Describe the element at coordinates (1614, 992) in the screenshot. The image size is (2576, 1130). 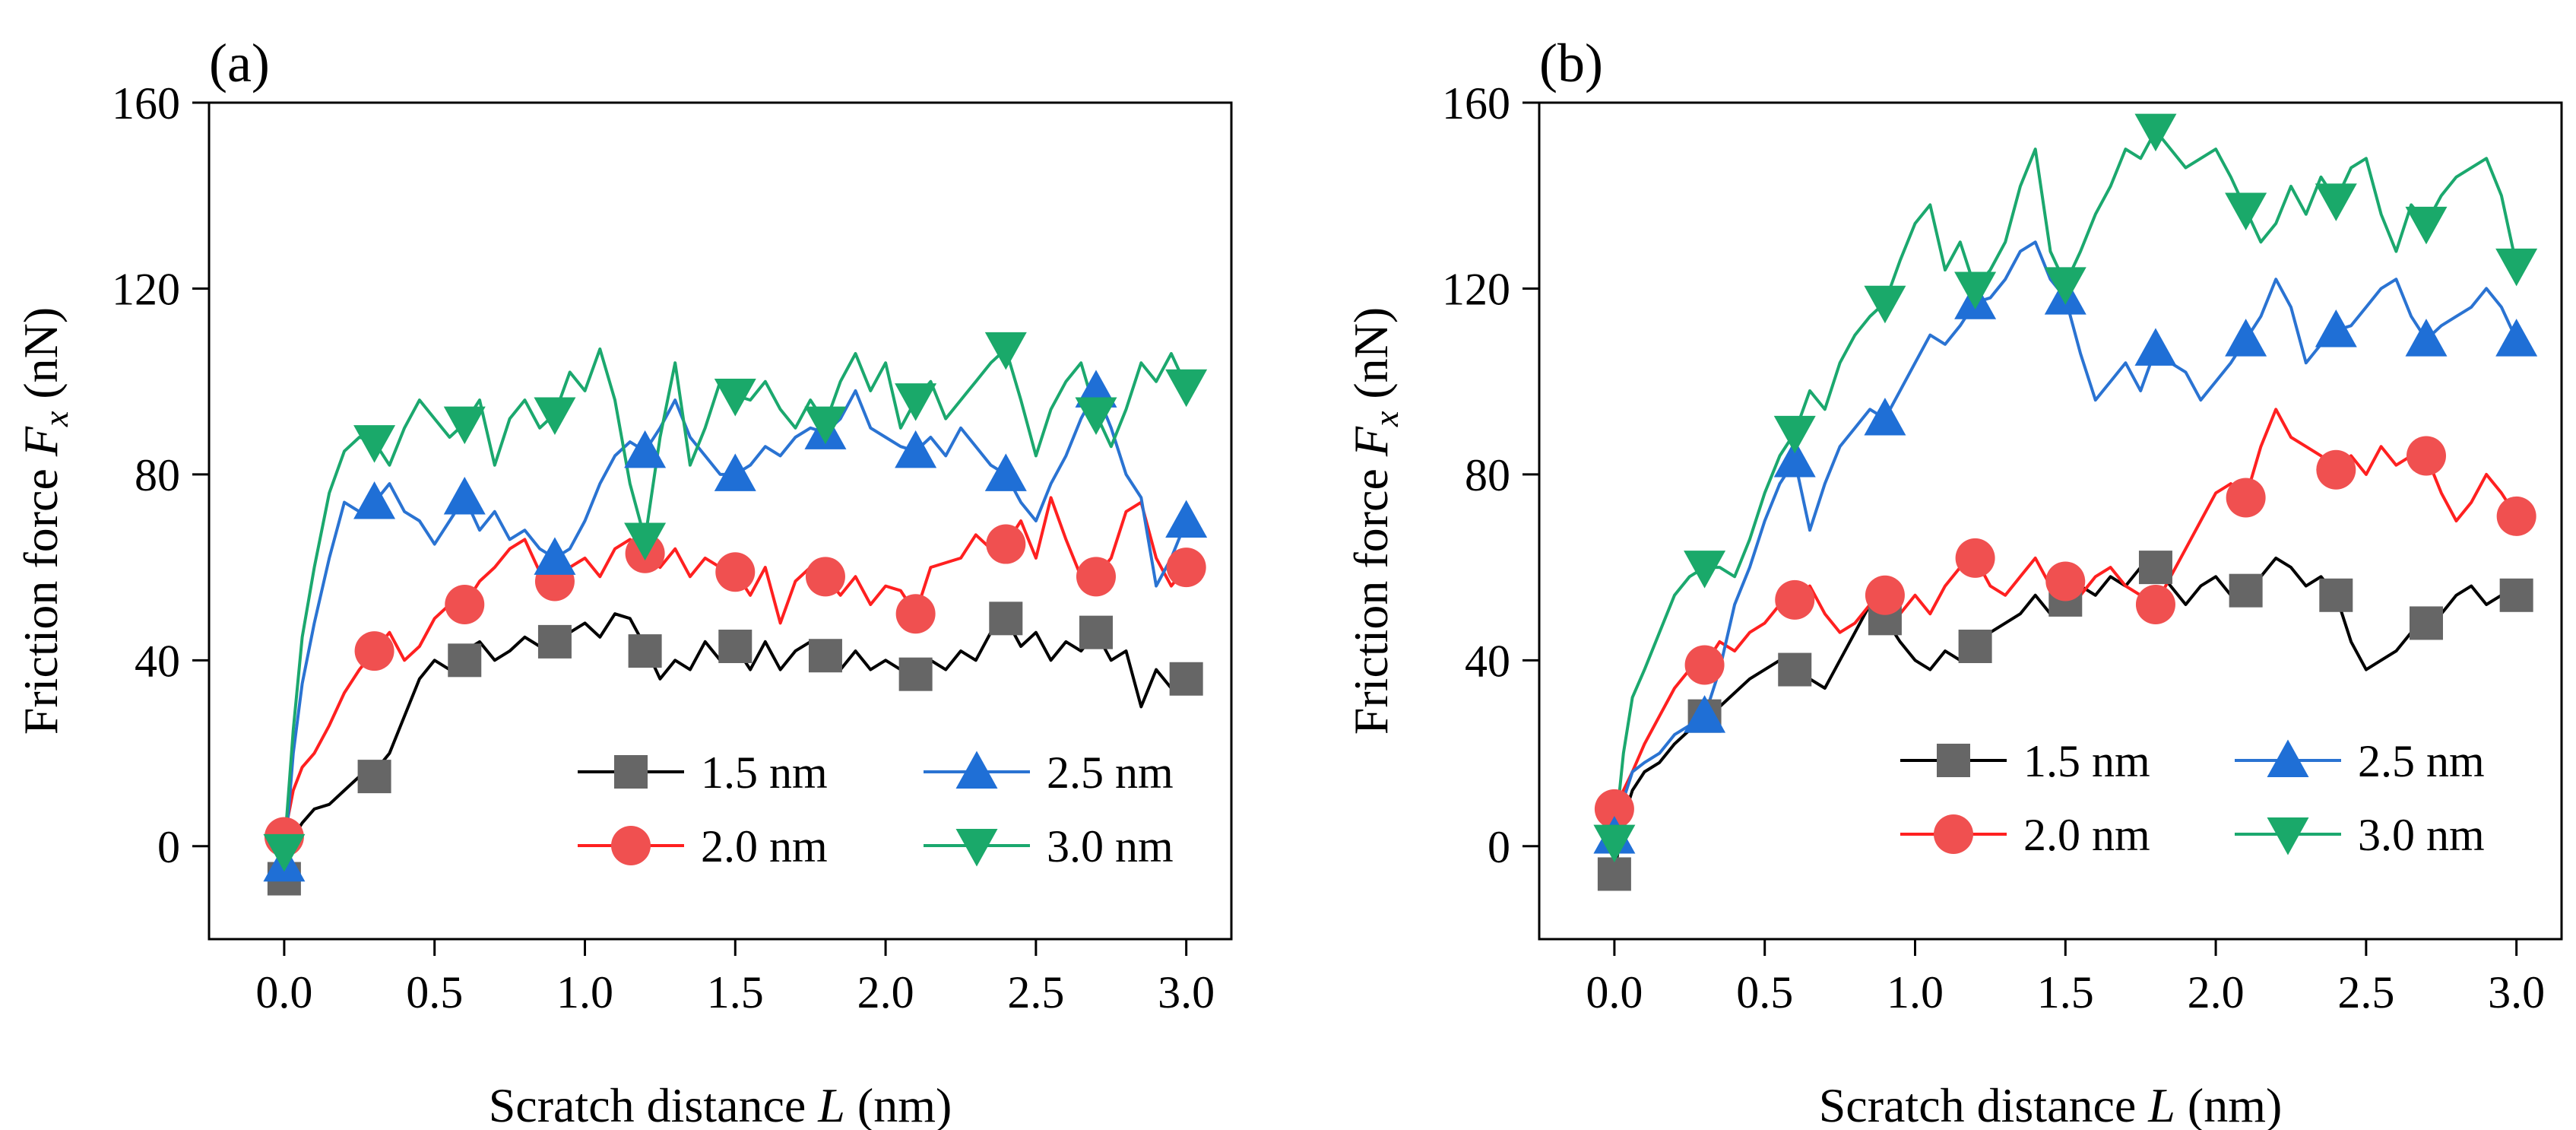
I see `x-tick-label: 0.0` at that location.